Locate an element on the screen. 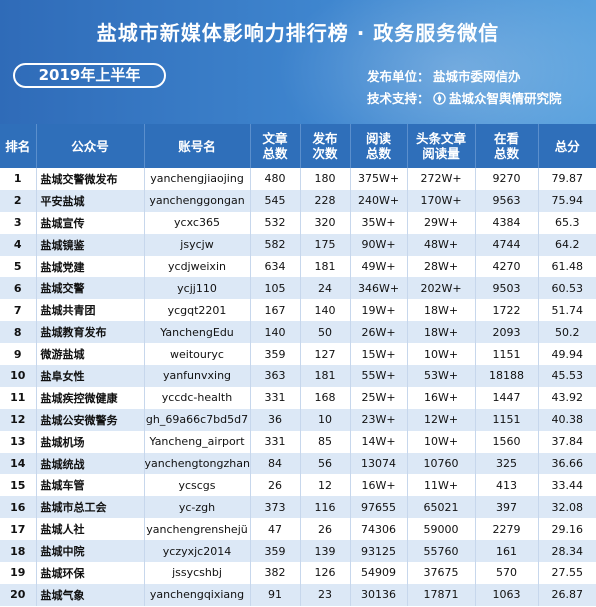 The height and width of the screenshot is (607, 596). cell-read-total: 54909 is located at coordinates (379, 573).